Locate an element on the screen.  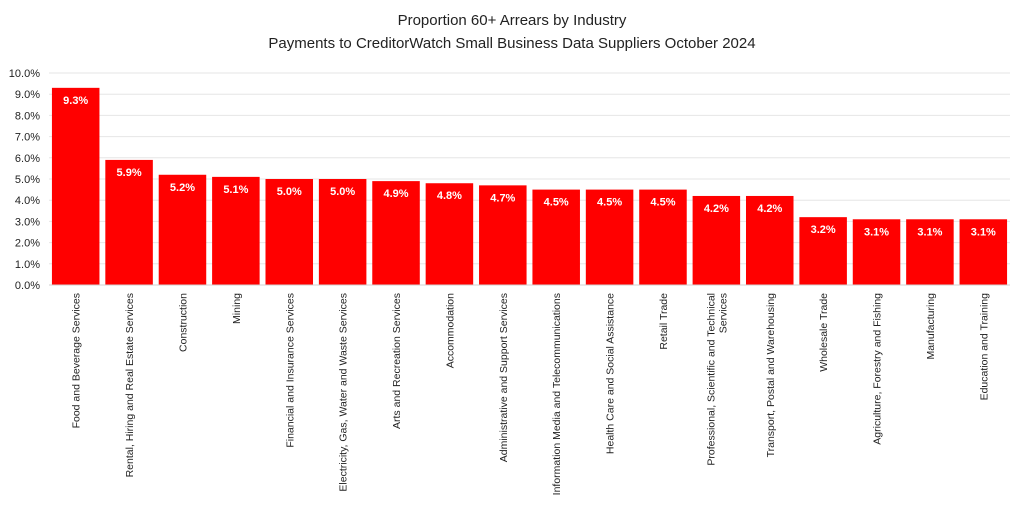
chart-title: Proportion 60+ Arrears by Industry is located at coordinates (512, 20).